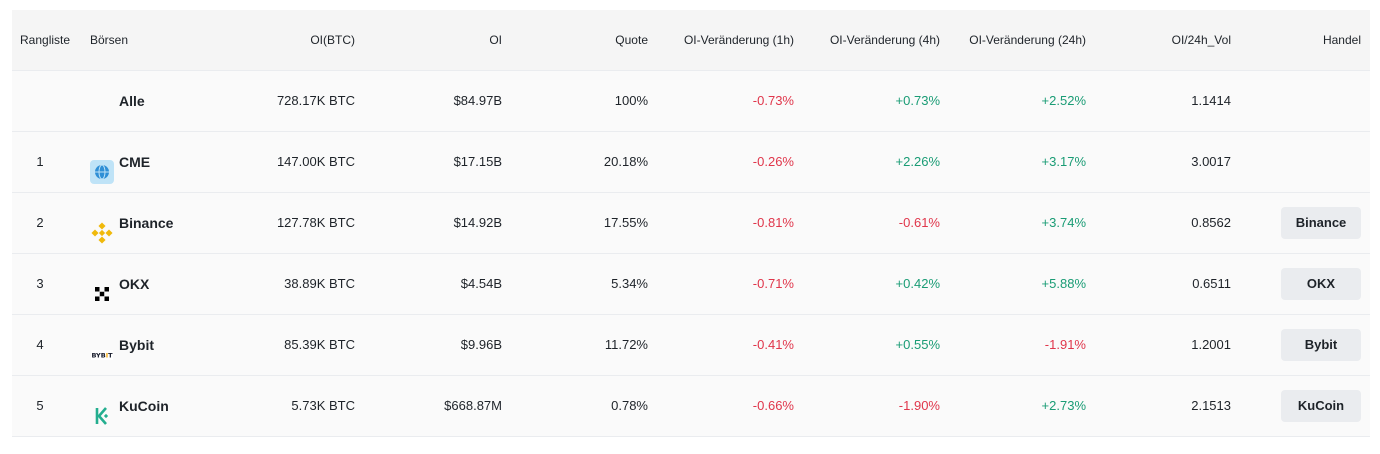 Image resolution: width=1380 pixels, height=454 pixels. What do you see at coordinates (477, 100) in the screenshot?
I see `oi-cell: $84.97B` at bounding box center [477, 100].